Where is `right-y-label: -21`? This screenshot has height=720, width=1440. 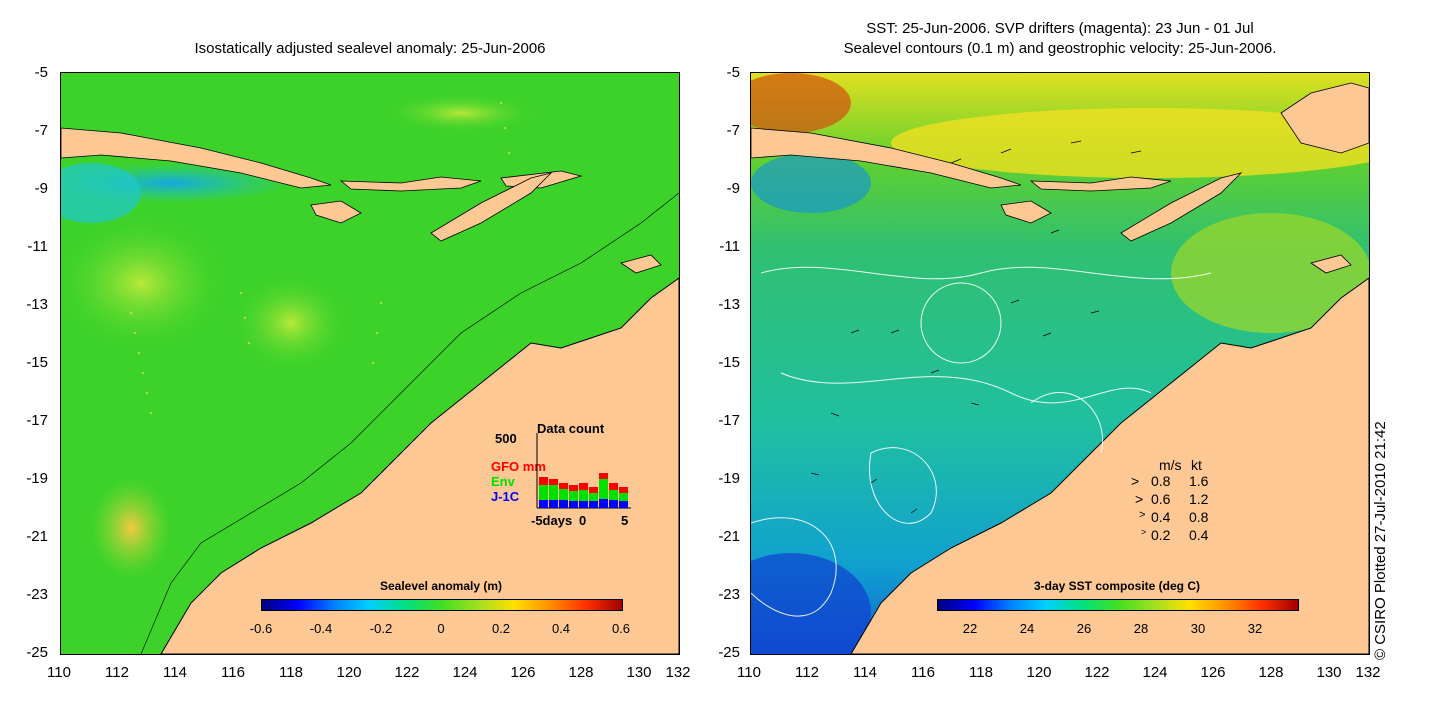 right-y-label: -21 is located at coordinates (729, 536).